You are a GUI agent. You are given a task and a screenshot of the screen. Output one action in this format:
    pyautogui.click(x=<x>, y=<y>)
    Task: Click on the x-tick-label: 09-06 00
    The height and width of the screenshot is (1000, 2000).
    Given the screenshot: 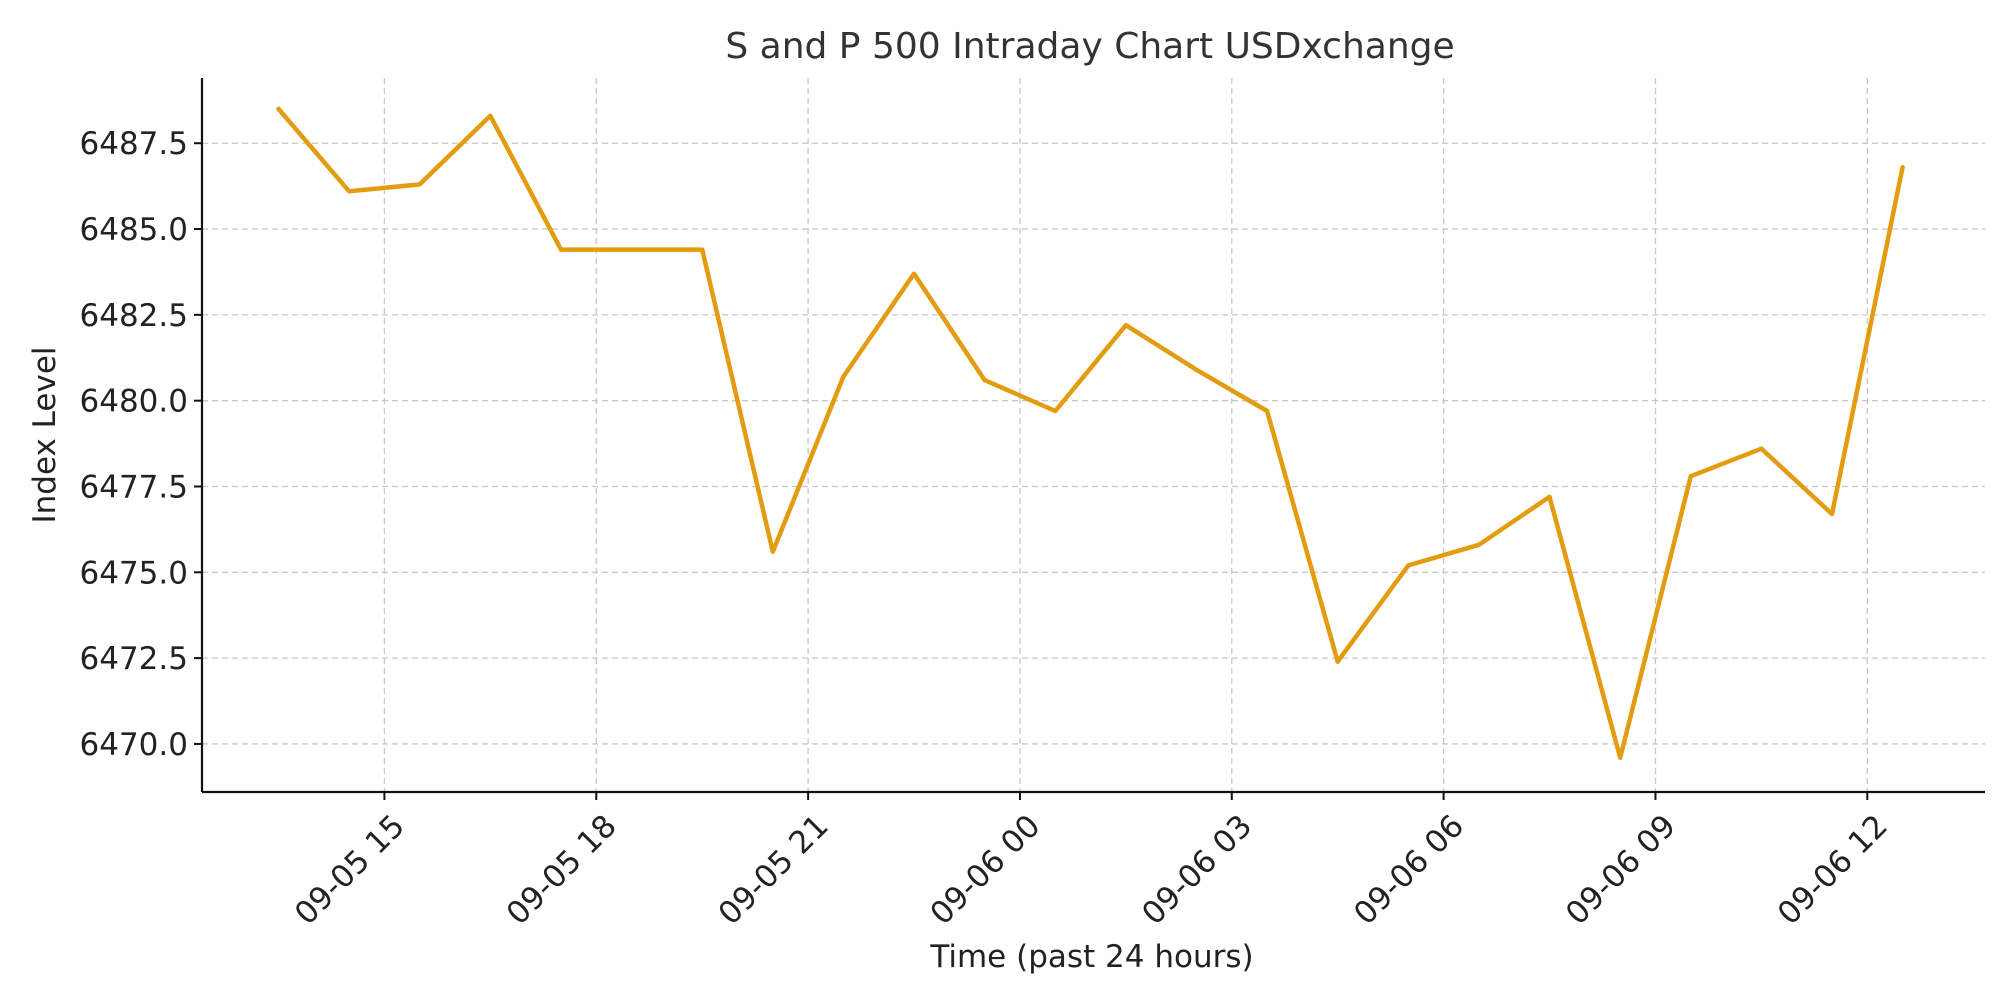 What is the action you would take?
    pyautogui.click(x=985, y=870)
    